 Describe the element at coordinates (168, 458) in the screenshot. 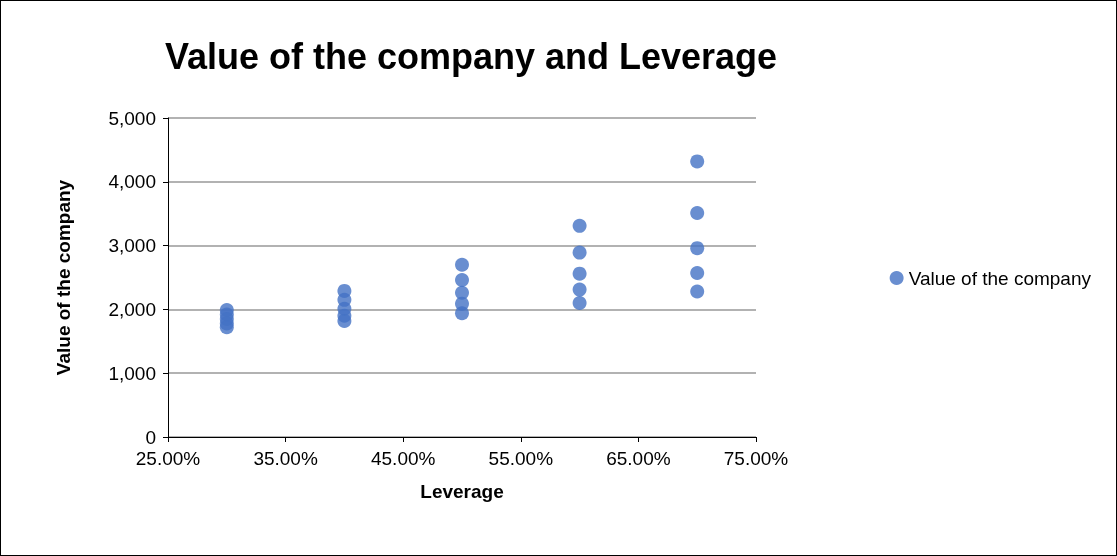

I see `x-tick-label: 25.00%` at that location.